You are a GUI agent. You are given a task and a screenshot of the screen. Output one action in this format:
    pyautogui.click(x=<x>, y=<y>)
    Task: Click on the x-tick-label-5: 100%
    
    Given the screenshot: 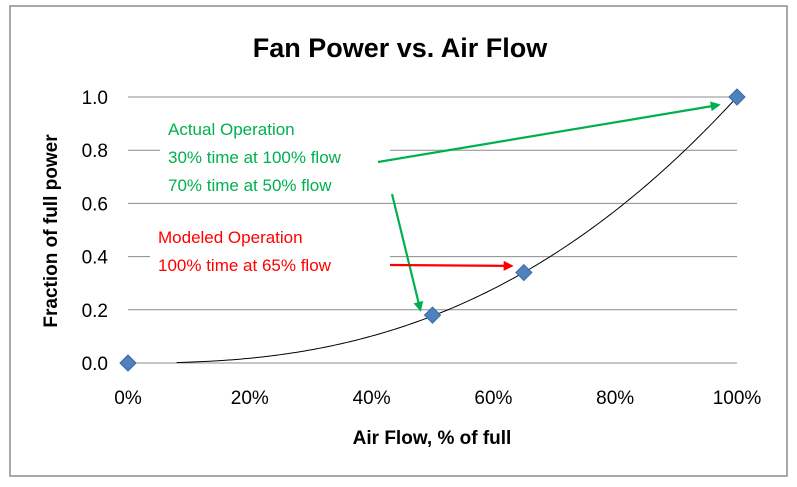 What is the action you would take?
    pyautogui.click(x=737, y=398)
    